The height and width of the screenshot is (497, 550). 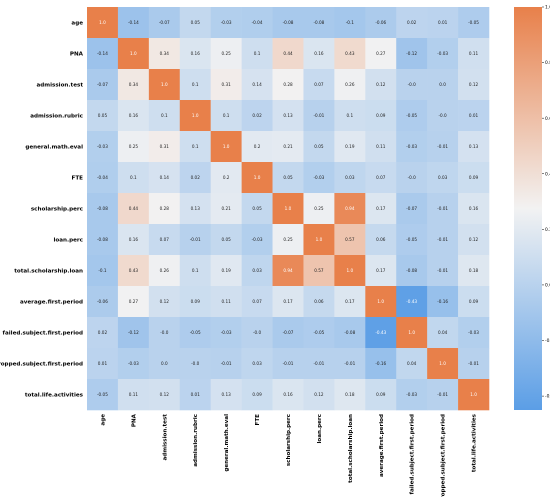 I want to click on cell-value-label: 0.18, so click(x=474, y=270).